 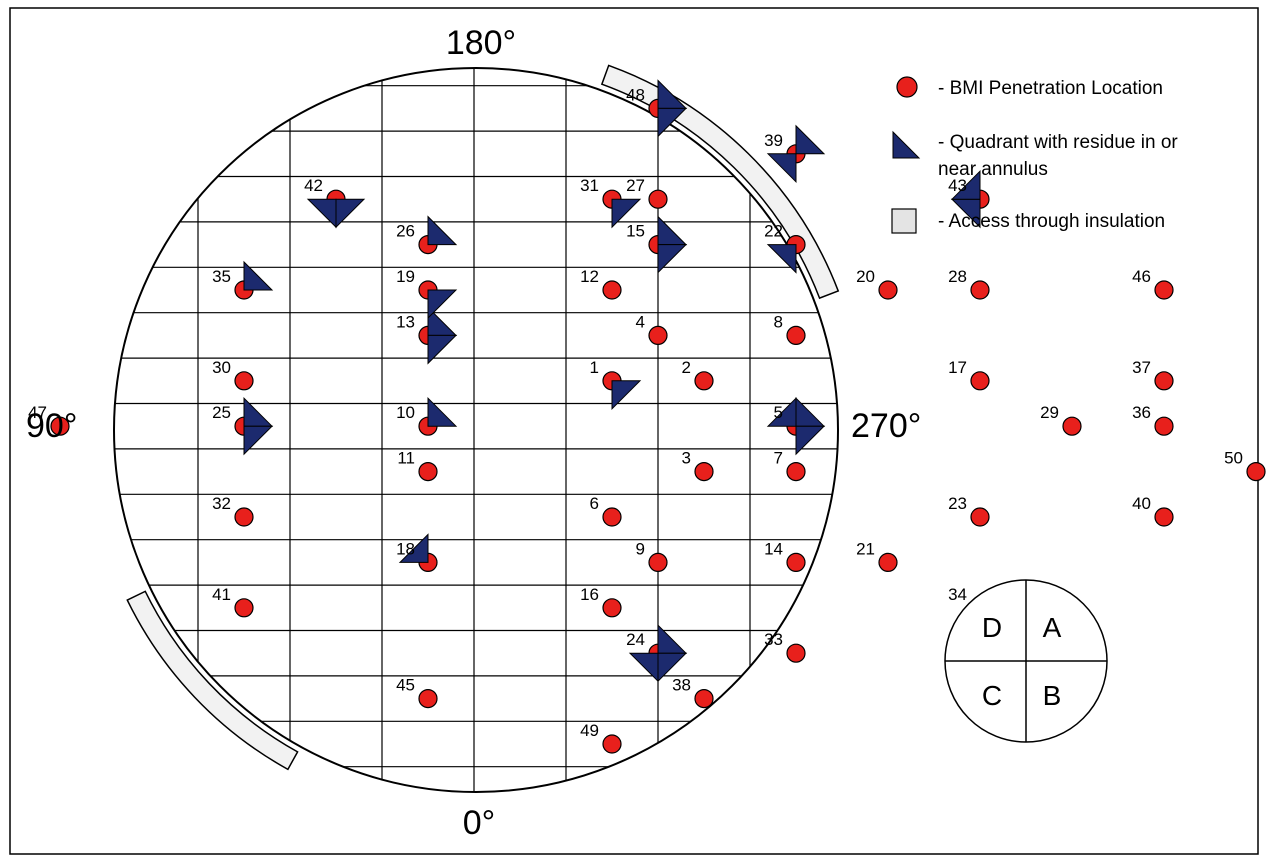 I want to click on penetration-4: 4, so click(x=652, y=328).